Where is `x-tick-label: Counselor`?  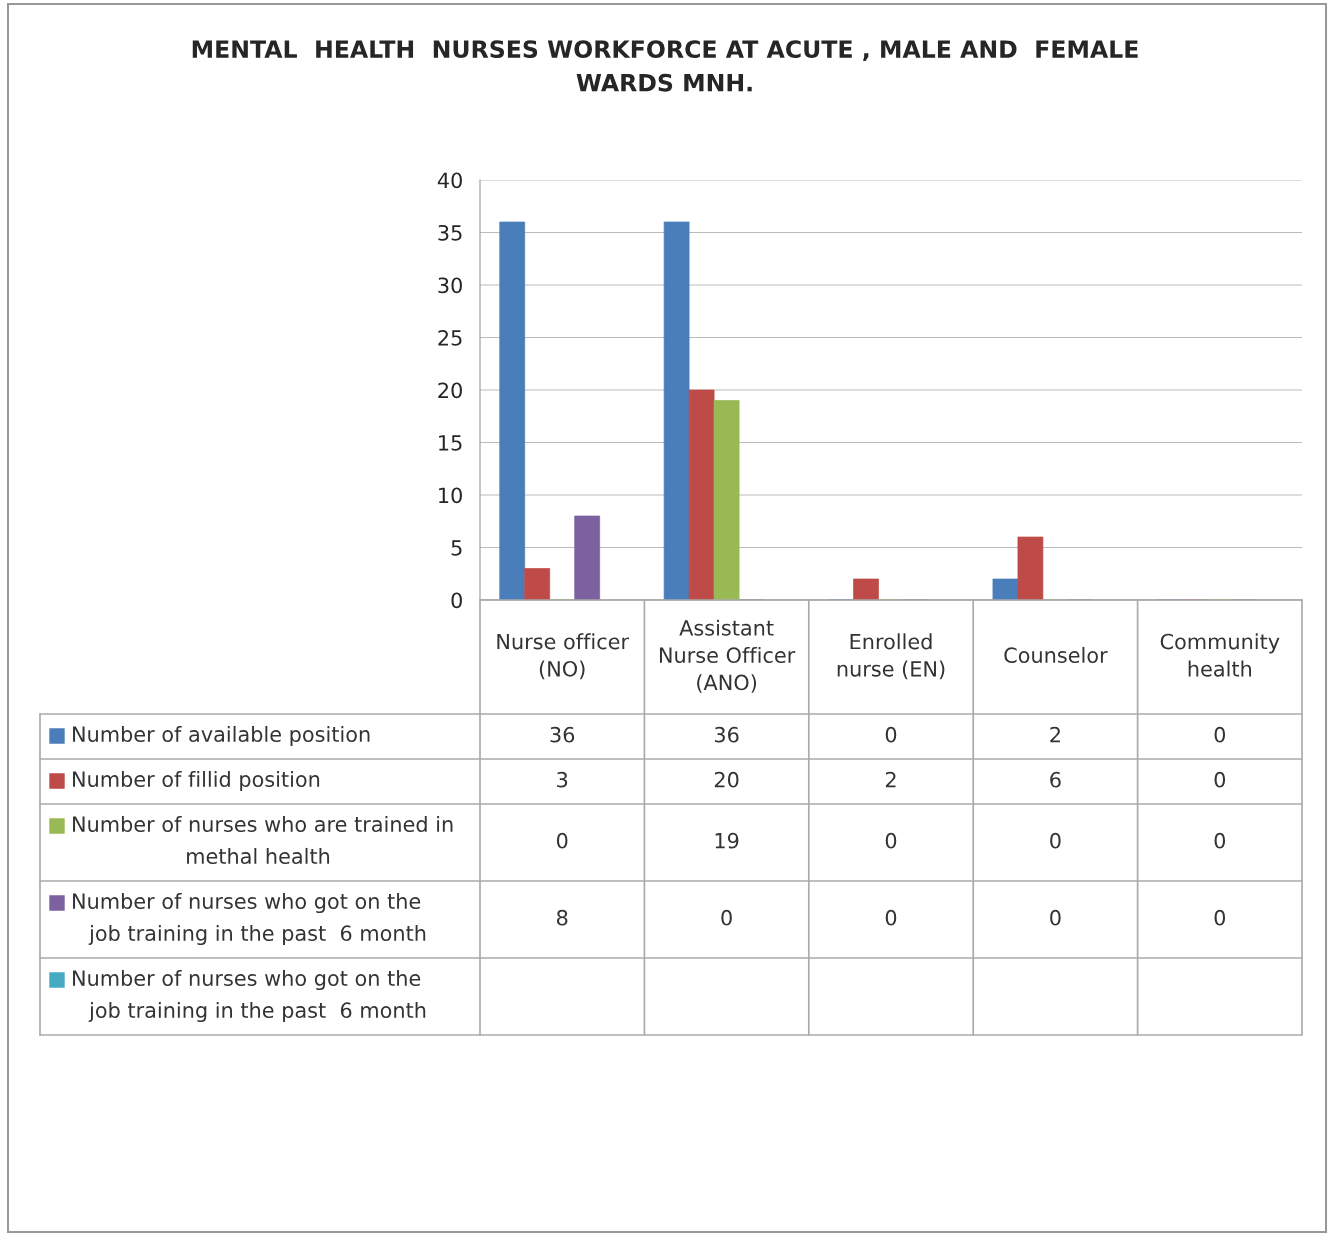 x-tick-label: Counselor is located at coordinates (1056, 655).